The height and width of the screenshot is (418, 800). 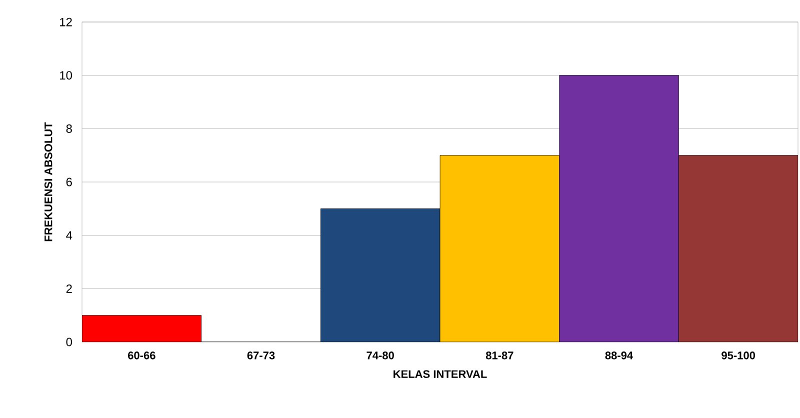 I want to click on x-tick-label: 95-100, so click(x=738, y=356).